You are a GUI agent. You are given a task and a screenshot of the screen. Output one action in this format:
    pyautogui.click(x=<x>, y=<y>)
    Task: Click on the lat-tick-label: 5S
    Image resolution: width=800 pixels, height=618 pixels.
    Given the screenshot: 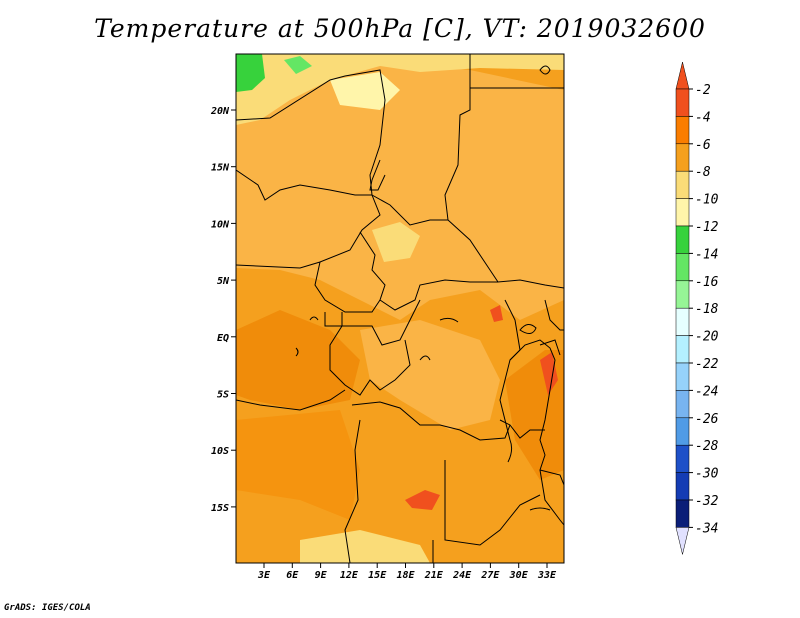 What is the action you would take?
    pyautogui.click(x=223, y=395)
    